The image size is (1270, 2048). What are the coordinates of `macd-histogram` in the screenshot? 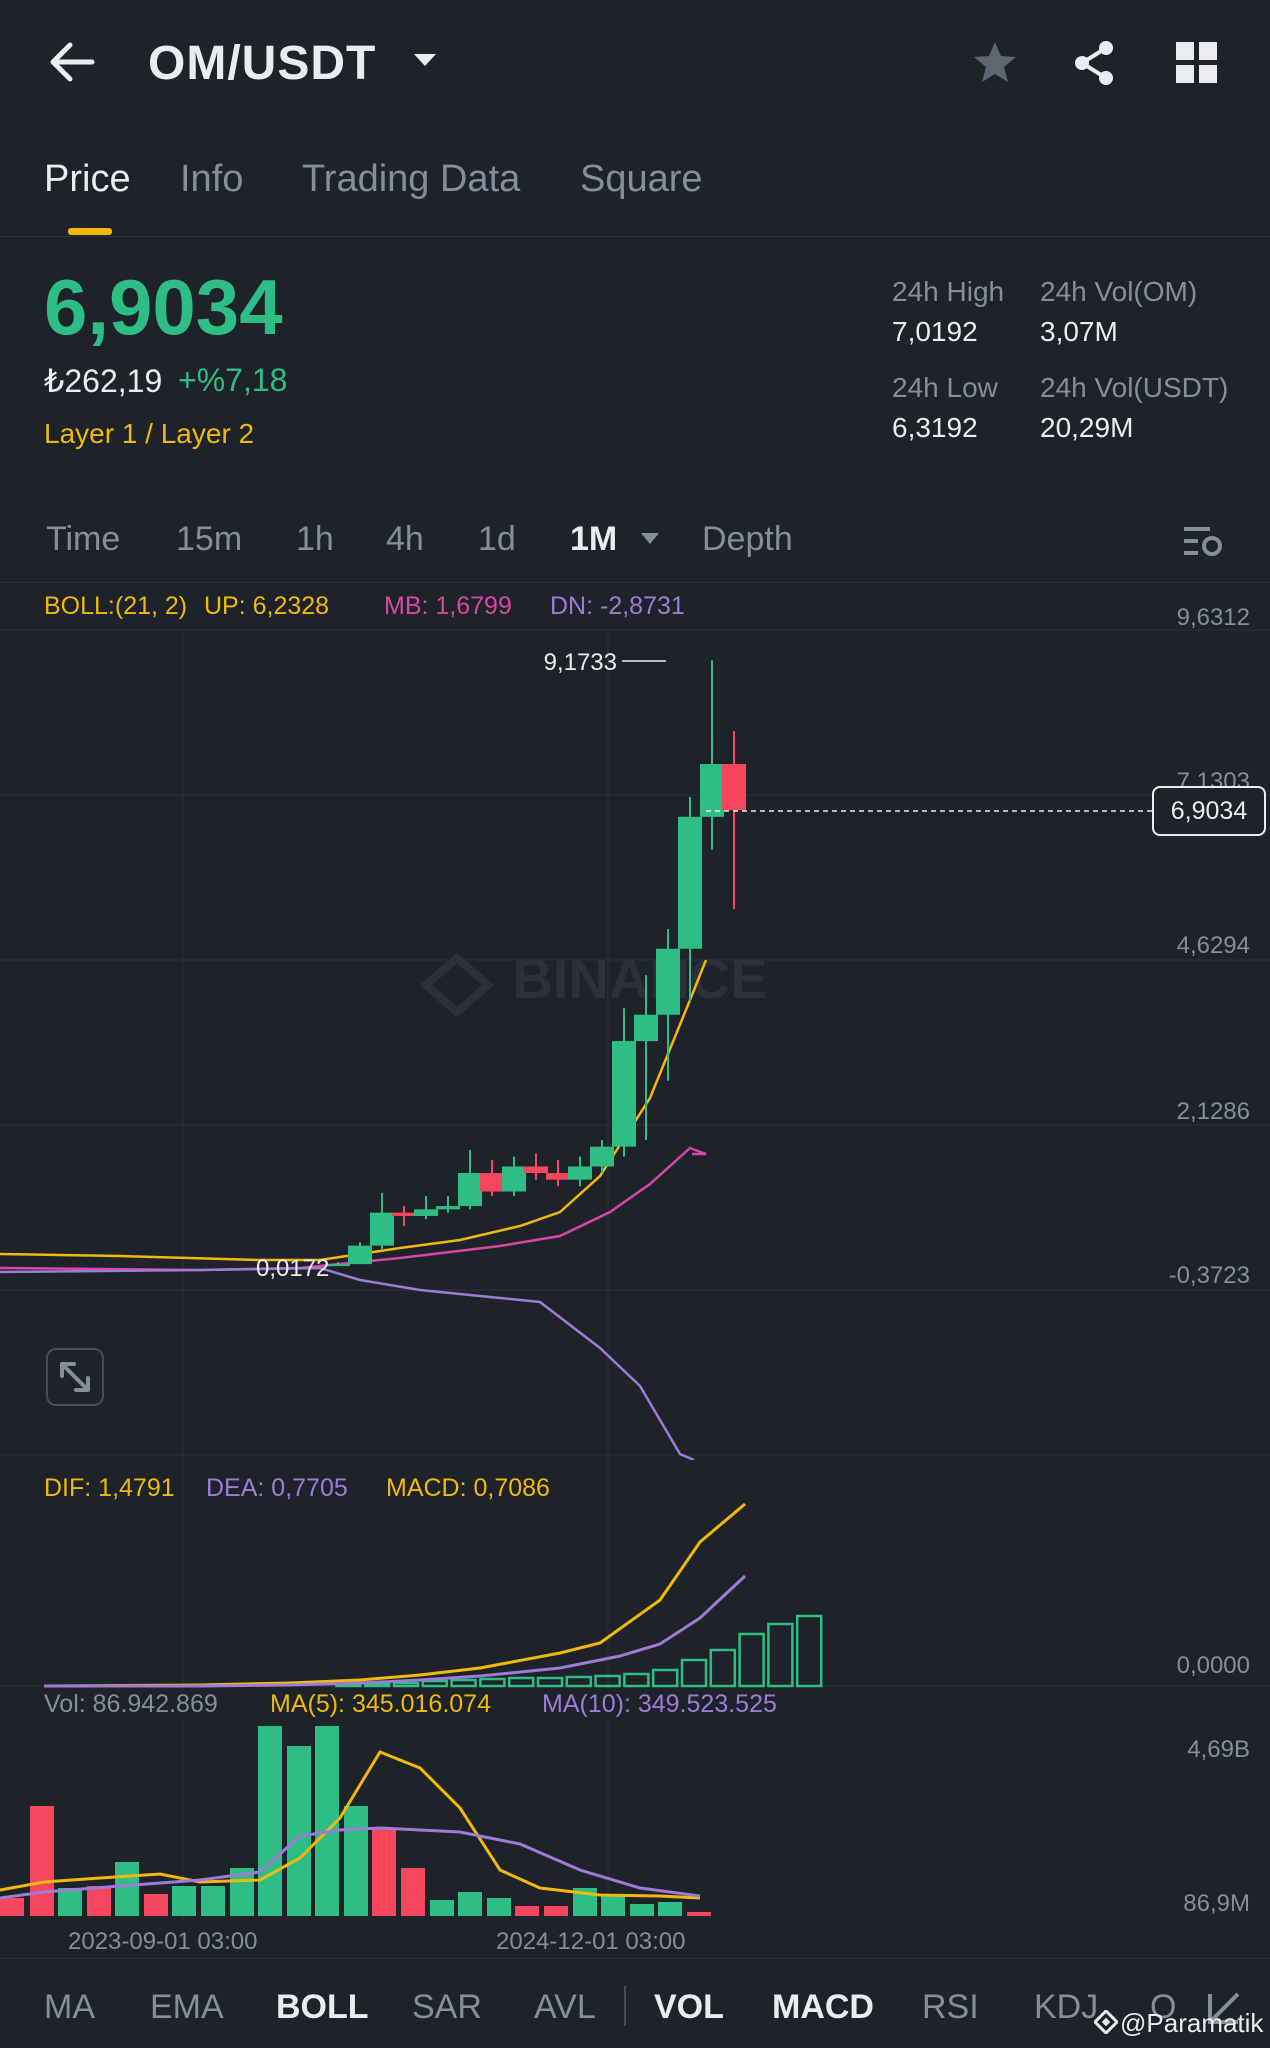 It's located at (579, 1651).